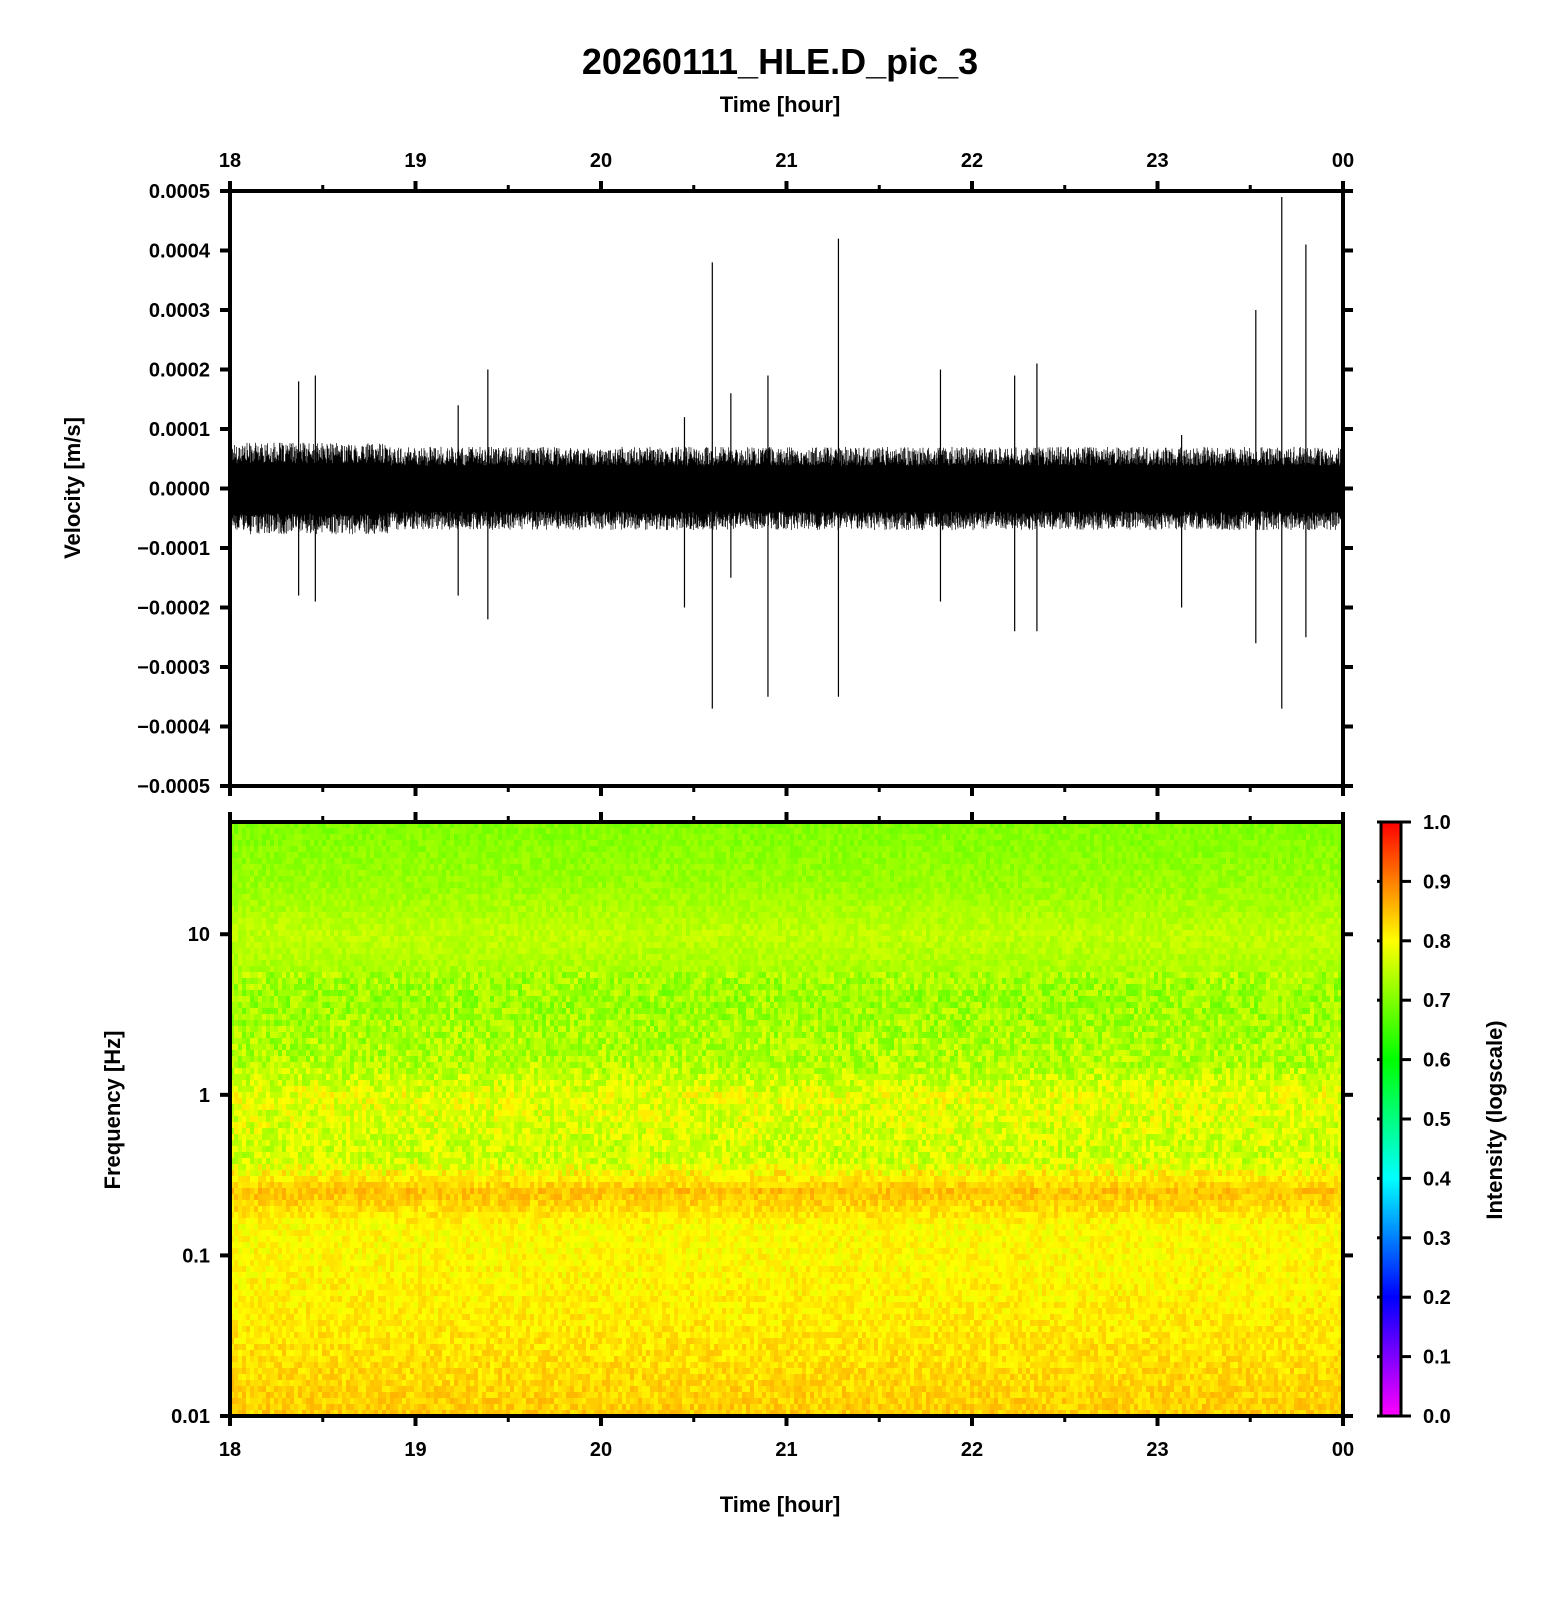 The width and height of the screenshot is (1556, 1600). Describe the element at coordinates (780, 104) in the screenshot. I see `top-x-axis-label: Time [hour]` at that location.